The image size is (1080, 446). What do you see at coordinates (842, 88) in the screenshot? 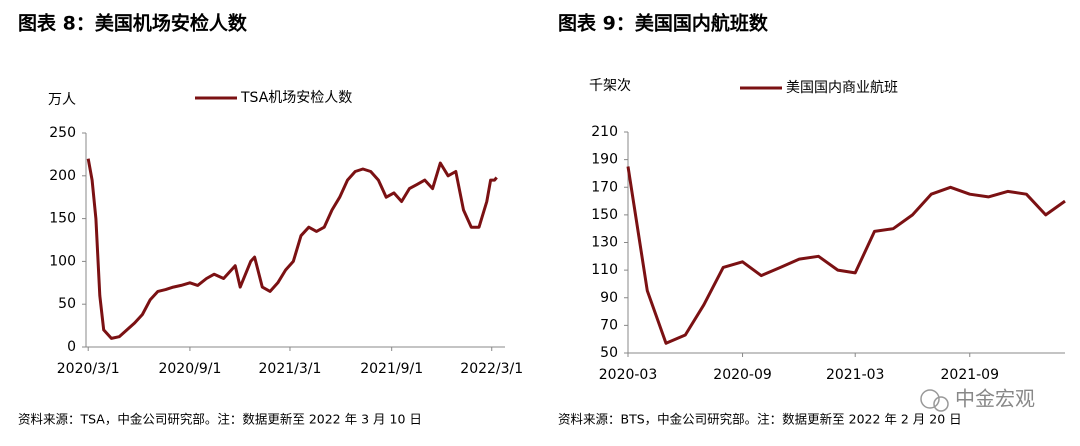
I see `legend-label: 美国国内商业航班` at bounding box center [842, 88].